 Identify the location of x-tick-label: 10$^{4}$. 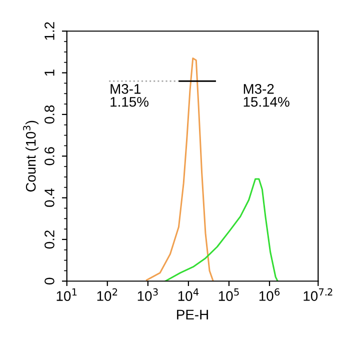
(188, 294).